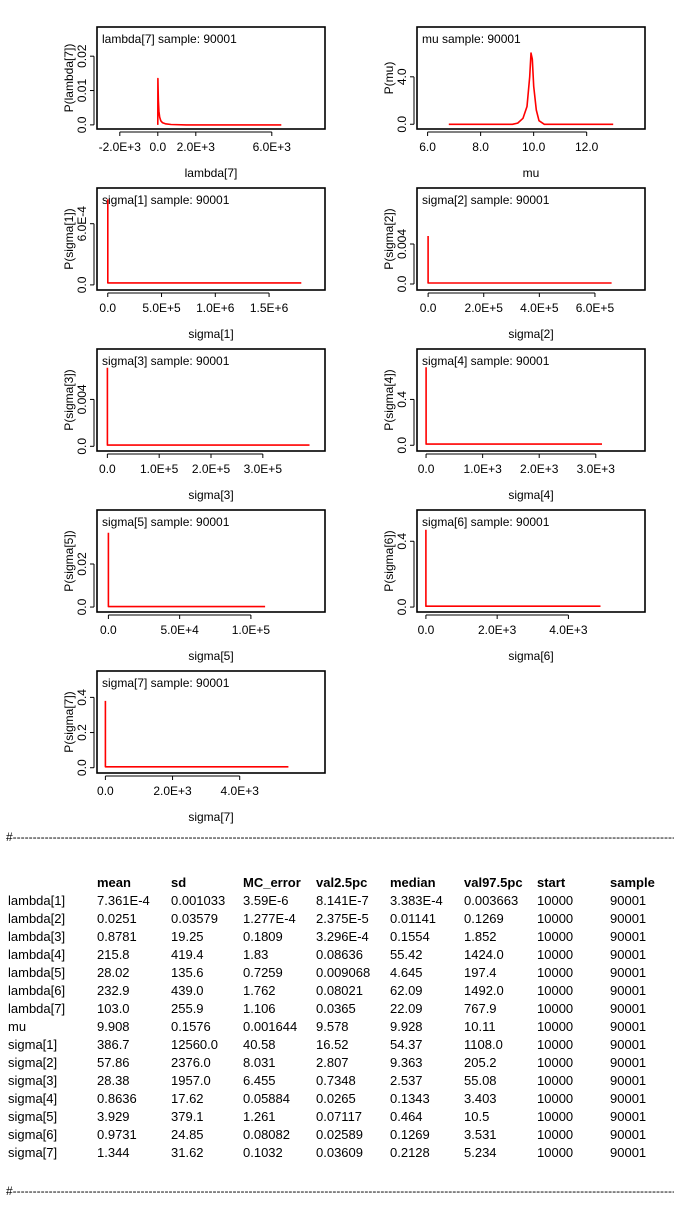 The height and width of the screenshot is (1213, 680). I want to click on table-cell: 40.58, so click(259, 1044).